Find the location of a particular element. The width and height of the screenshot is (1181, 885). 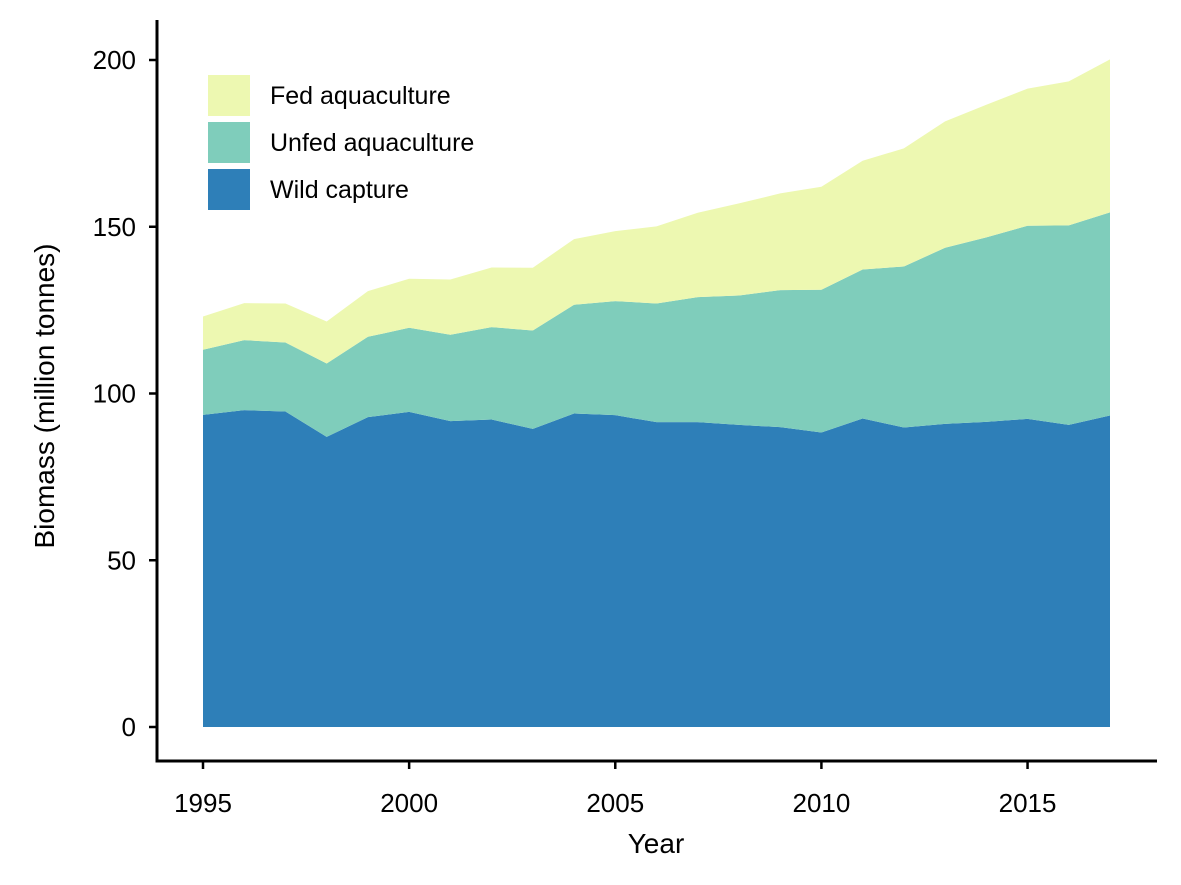

x-tick-label: 2000 is located at coordinates (409, 803).